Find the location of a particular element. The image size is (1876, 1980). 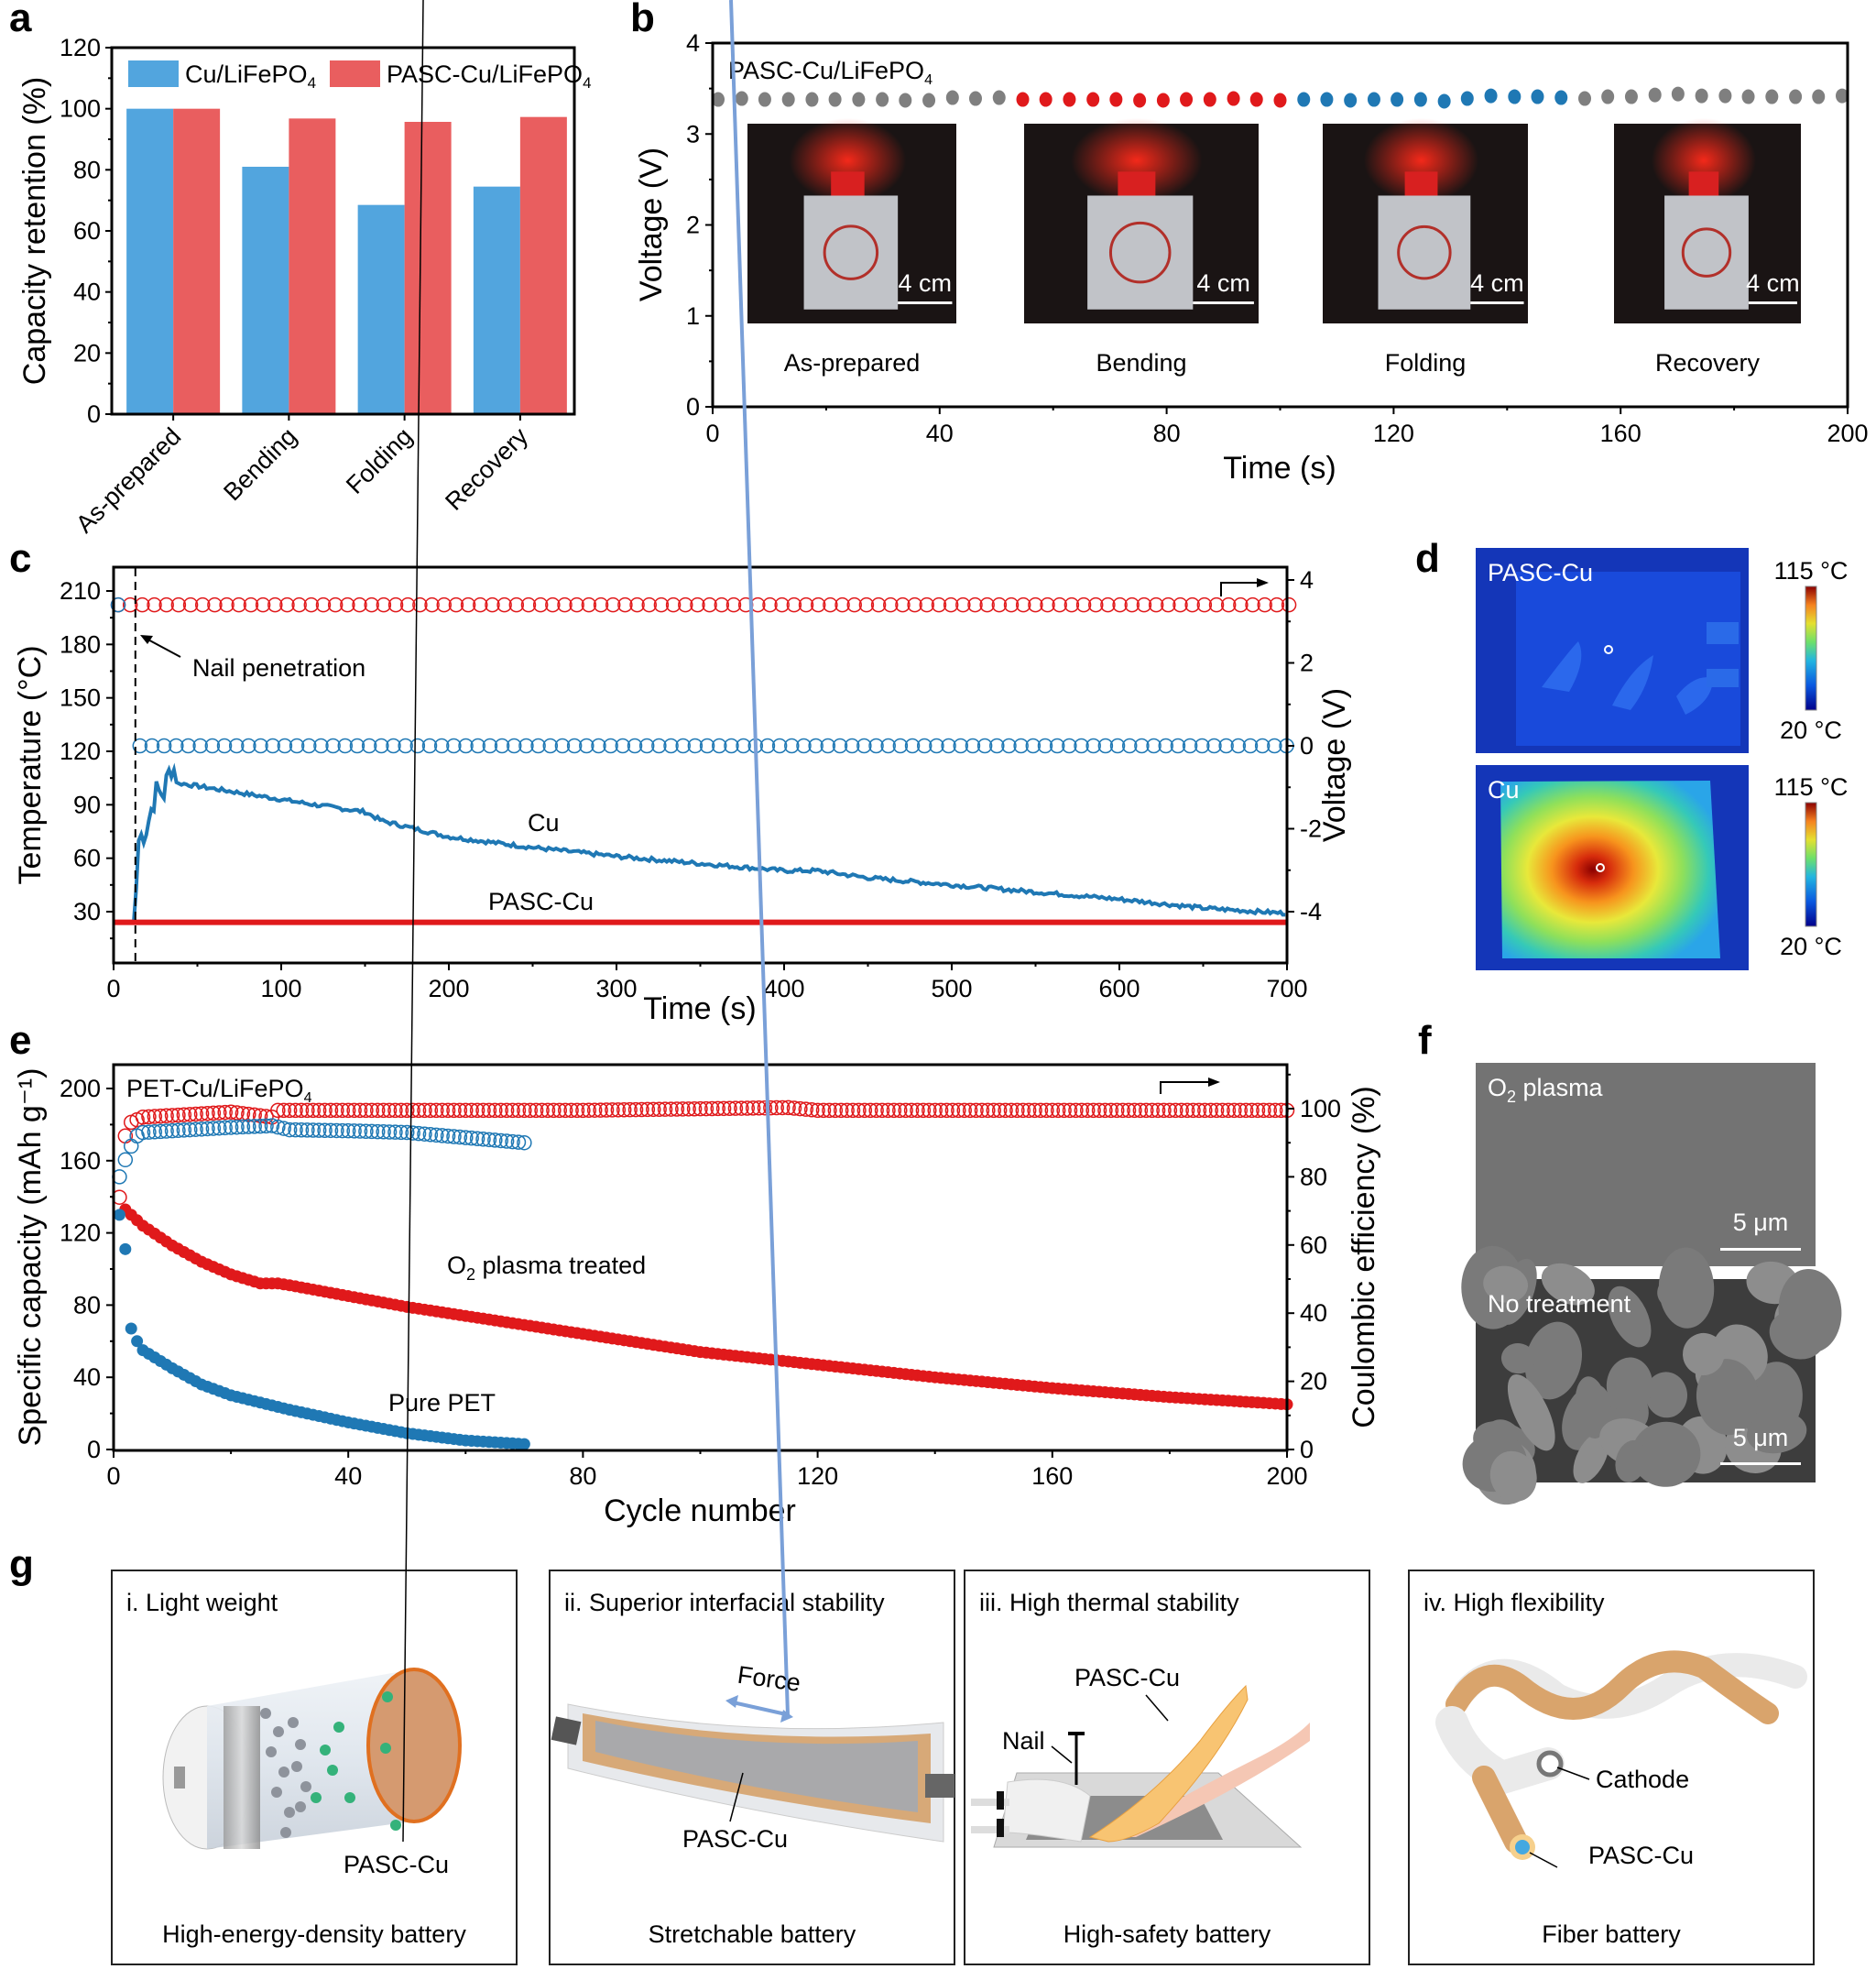

y-axis-title-left: Temperature (°C) is located at coordinates (30, 764).